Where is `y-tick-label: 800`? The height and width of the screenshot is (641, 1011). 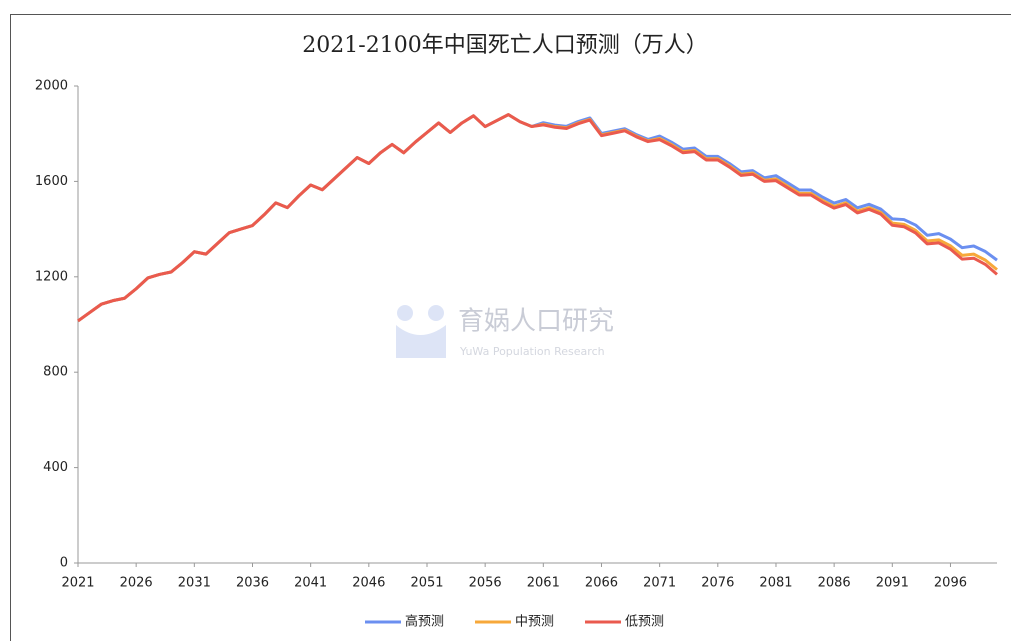
y-tick-label: 800 is located at coordinates (55, 372).